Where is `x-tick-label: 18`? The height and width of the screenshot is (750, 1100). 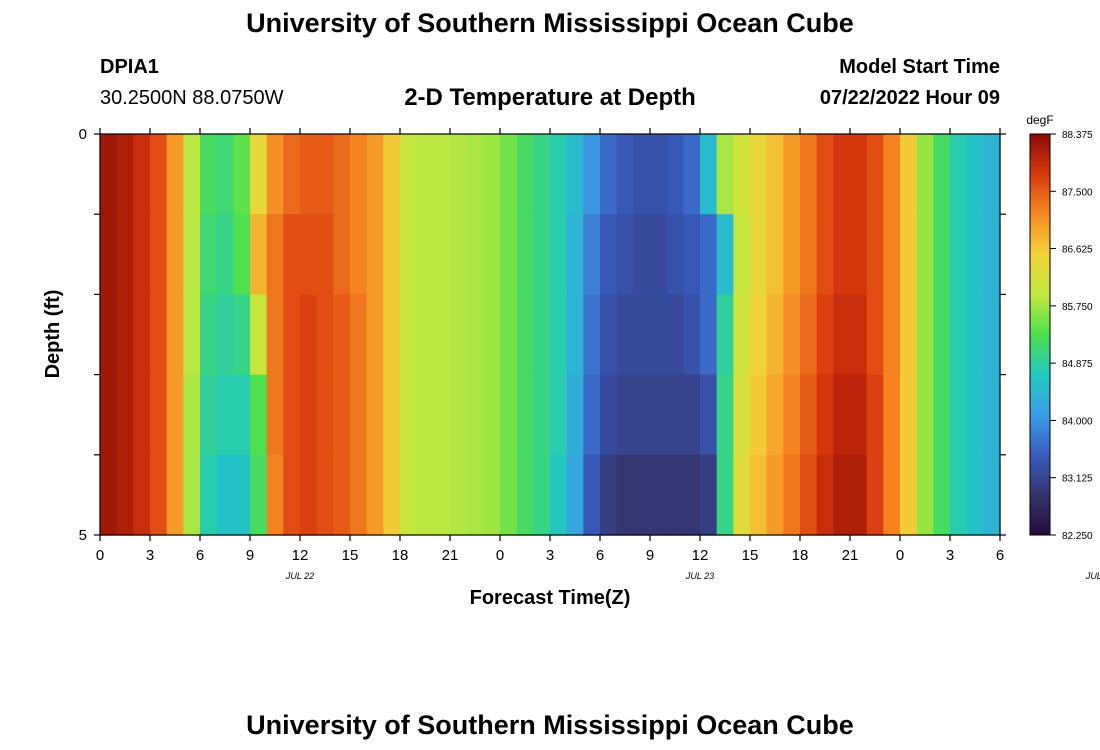
x-tick-label: 18 is located at coordinates (800, 555).